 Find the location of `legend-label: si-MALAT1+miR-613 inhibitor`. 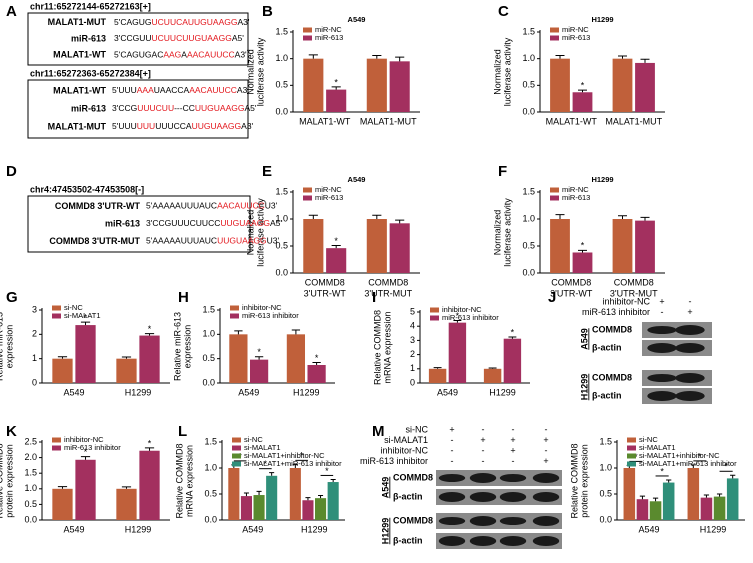

legend-label: si-MALAT1+miR-613 inhibitor is located at coordinates (688, 463).